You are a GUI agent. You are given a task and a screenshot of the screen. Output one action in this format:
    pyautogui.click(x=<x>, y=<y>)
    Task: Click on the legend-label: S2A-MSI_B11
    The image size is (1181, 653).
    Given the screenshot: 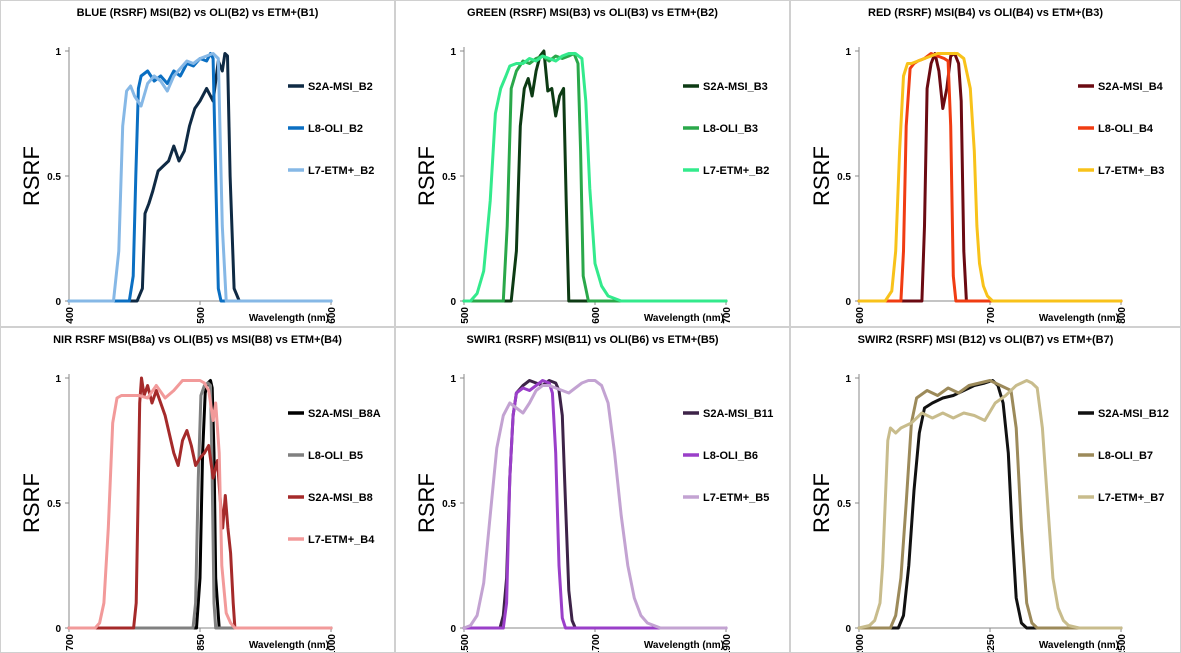 What is the action you would take?
    pyautogui.click(x=738, y=414)
    